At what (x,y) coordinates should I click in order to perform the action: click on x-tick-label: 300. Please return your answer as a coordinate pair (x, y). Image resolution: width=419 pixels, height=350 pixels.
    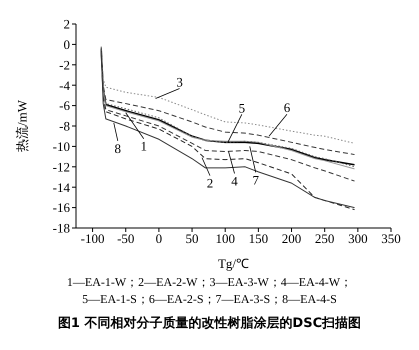
    Looking at the image, I should click on (358, 238).